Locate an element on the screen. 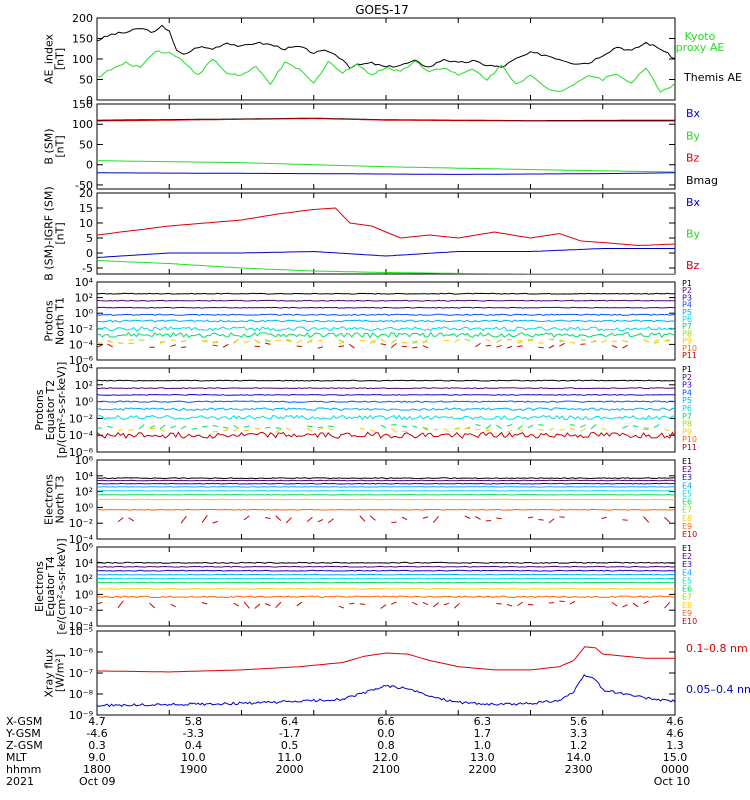  footer-value: 5.6 is located at coordinates (579, 721).